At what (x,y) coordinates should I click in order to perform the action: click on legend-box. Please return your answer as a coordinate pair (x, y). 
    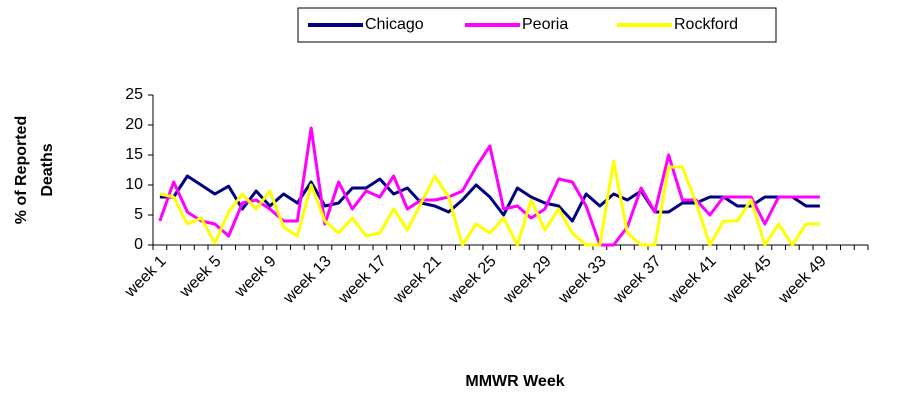
    Looking at the image, I should click on (537, 25).